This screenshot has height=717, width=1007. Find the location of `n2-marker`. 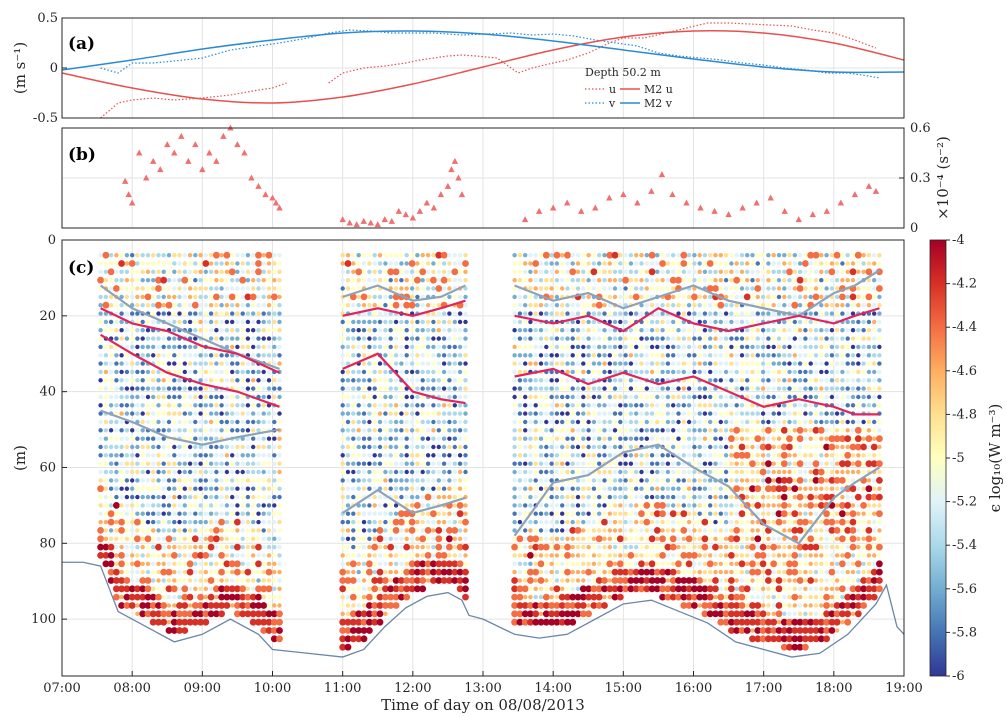

n2-marker is located at coordinates (462, 194).